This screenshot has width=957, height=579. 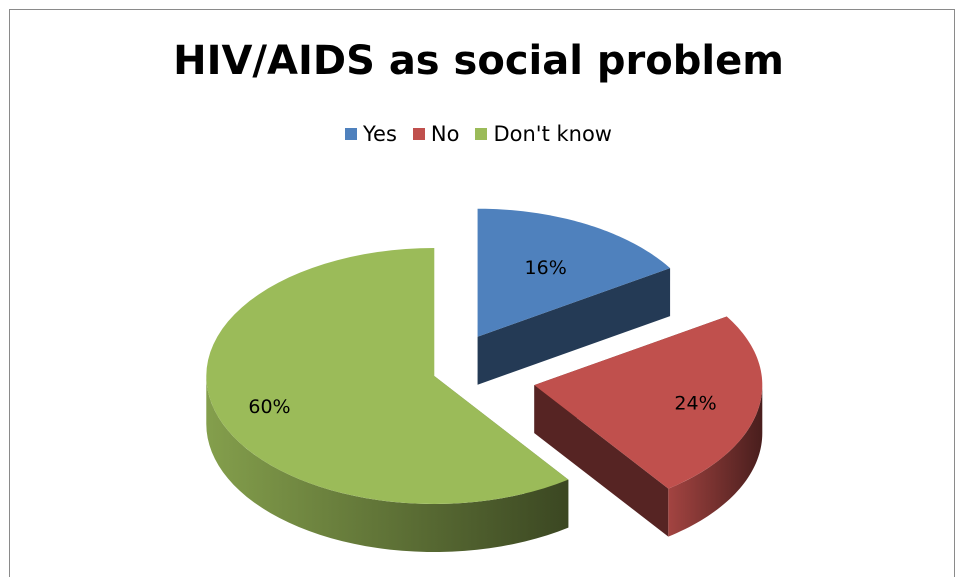 I want to click on chart-title: HIV/AIDS as social problem, so click(x=478, y=61).